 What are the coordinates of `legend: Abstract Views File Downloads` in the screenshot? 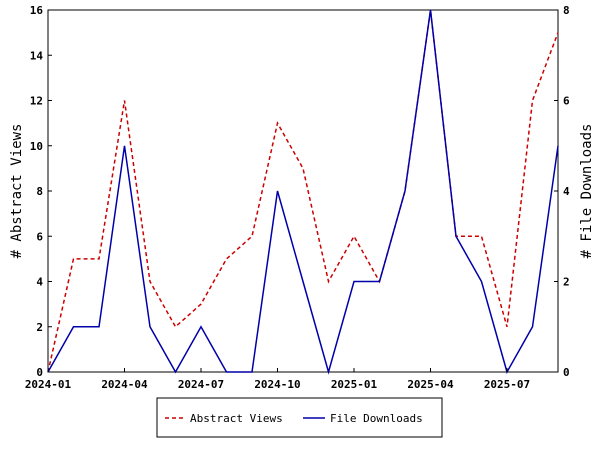 It's located at (299, 417).